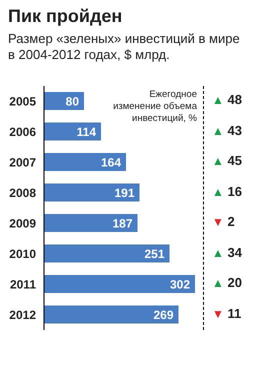  I want to click on text: ▲ 20, so click(227, 282).